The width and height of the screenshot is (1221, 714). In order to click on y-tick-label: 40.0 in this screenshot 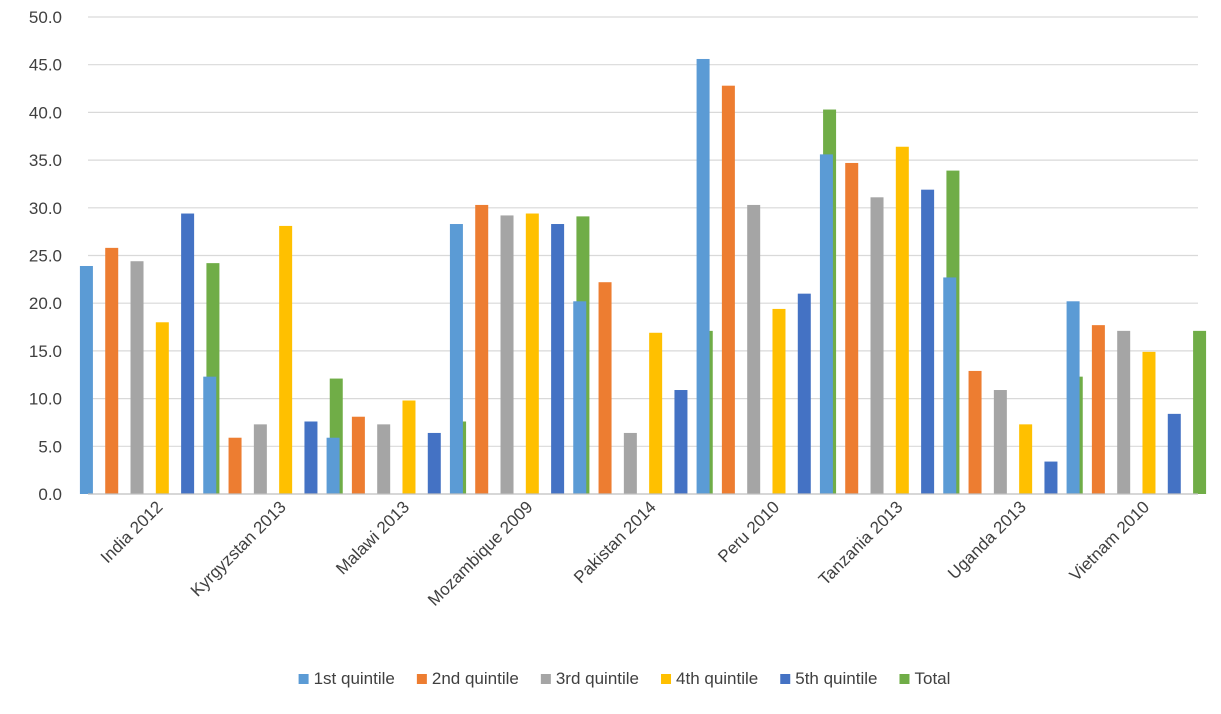, I will do `click(45, 112)`.